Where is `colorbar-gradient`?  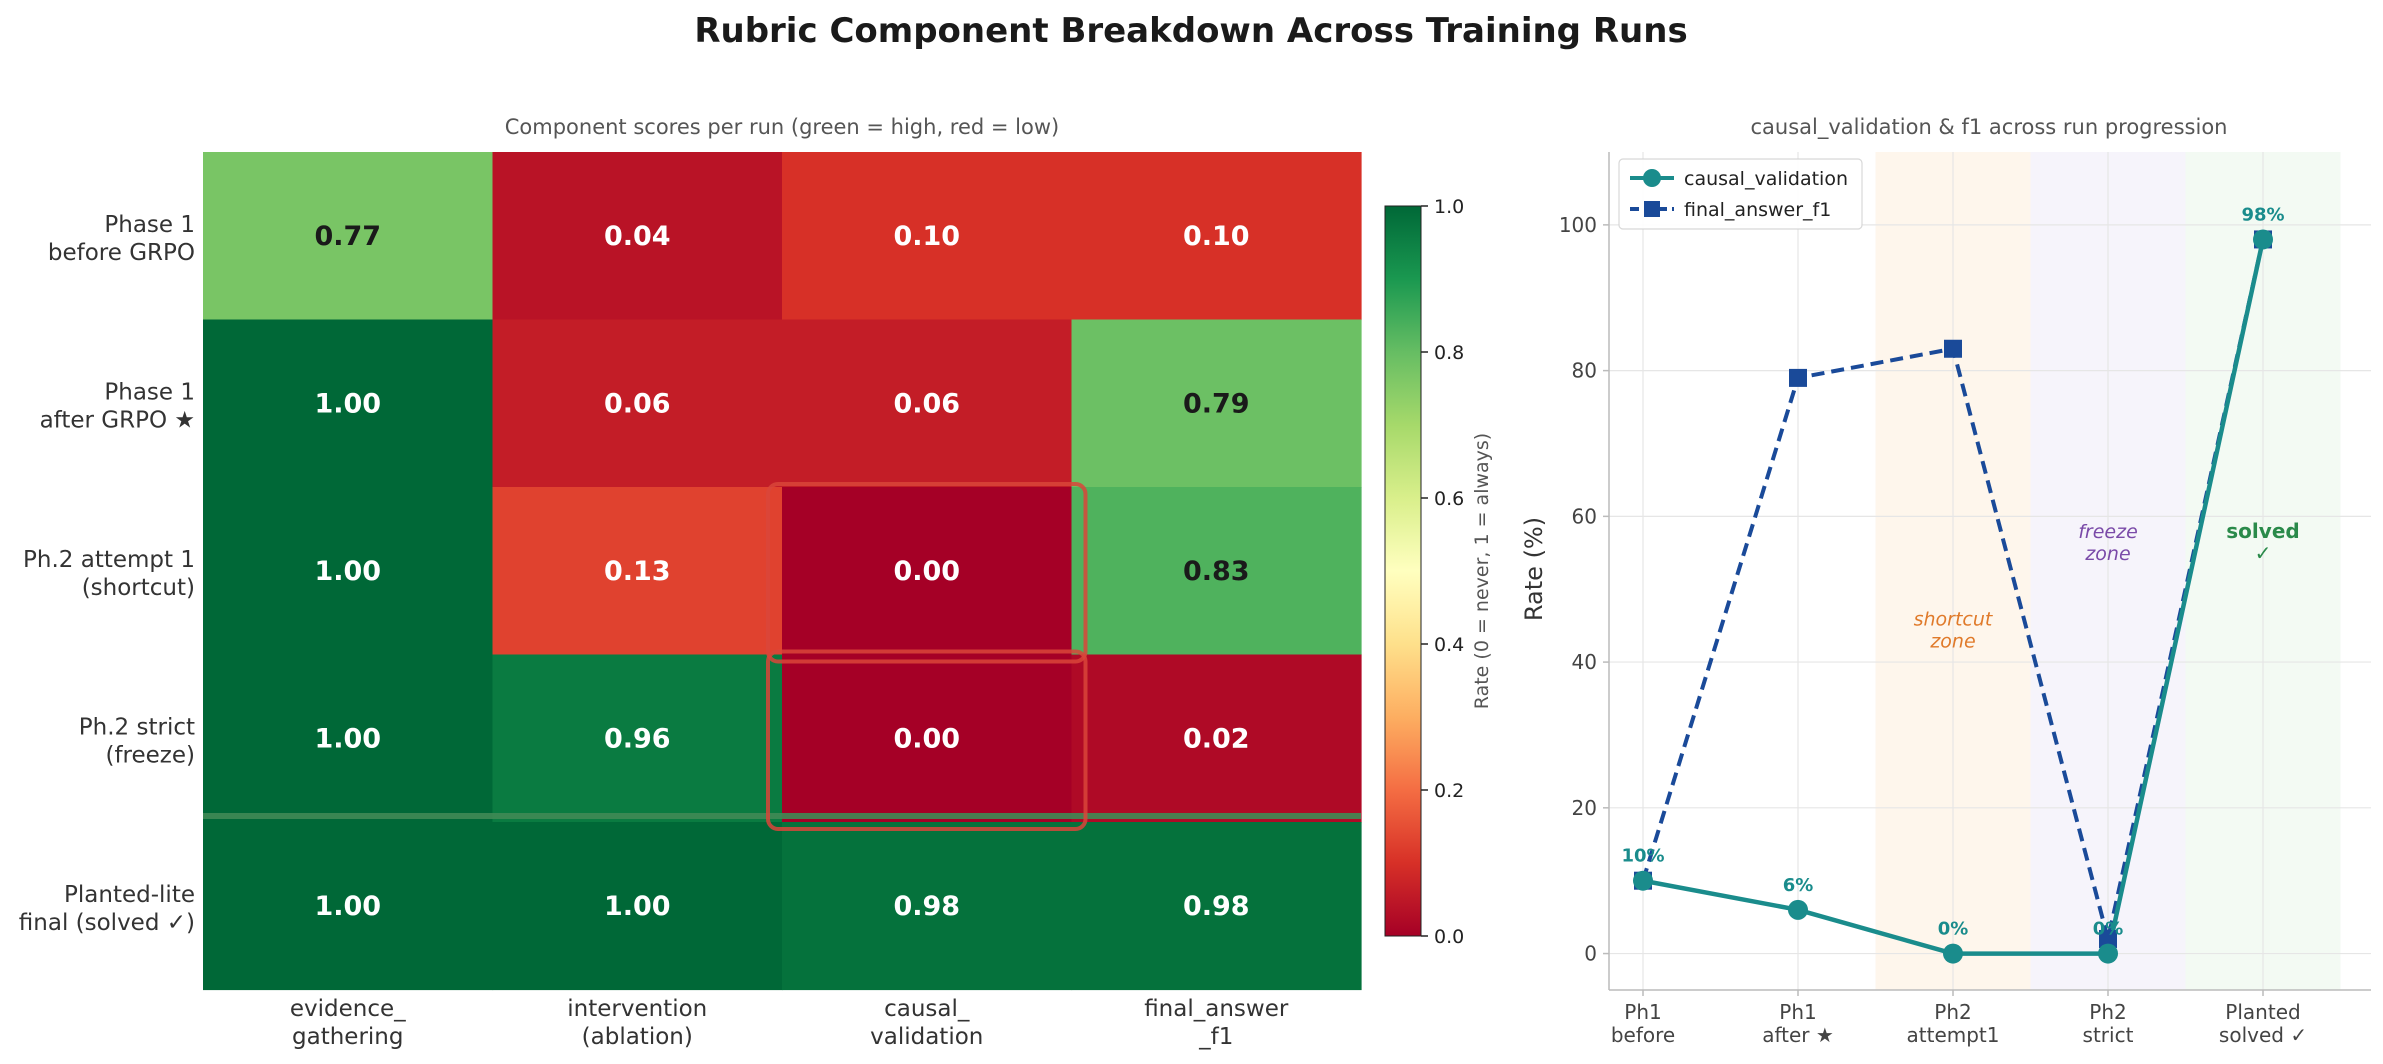 colorbar-gradient is located at coordinates (1403, 571).